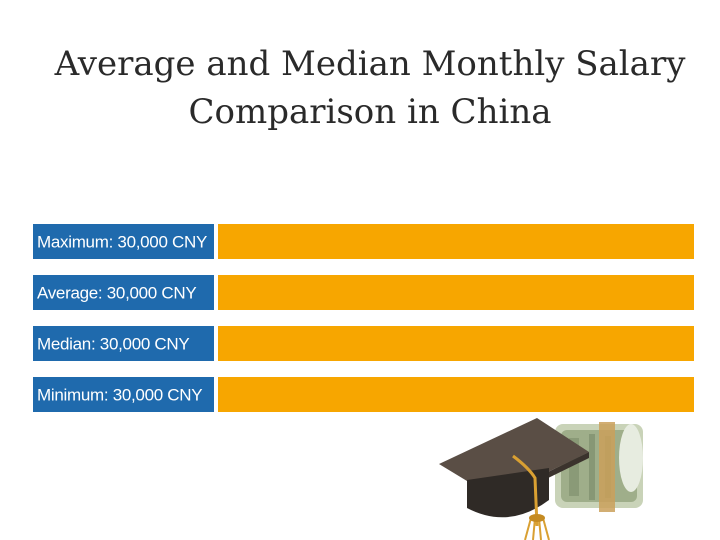  I want to click on graduation-cap-with-money-icon, so click(541, 479).